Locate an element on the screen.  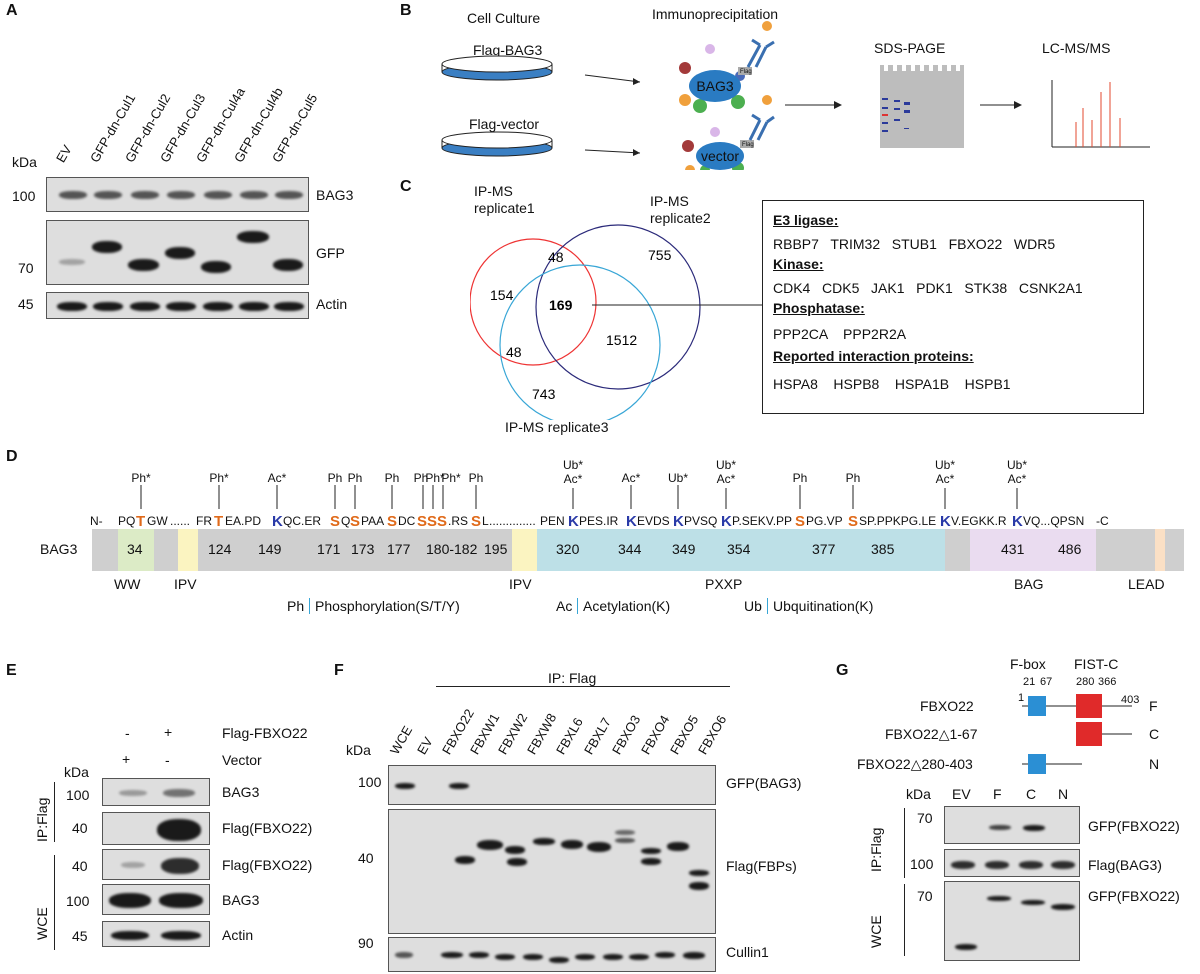
lane-label: FBXL6 is located at coordinates (569, 736).